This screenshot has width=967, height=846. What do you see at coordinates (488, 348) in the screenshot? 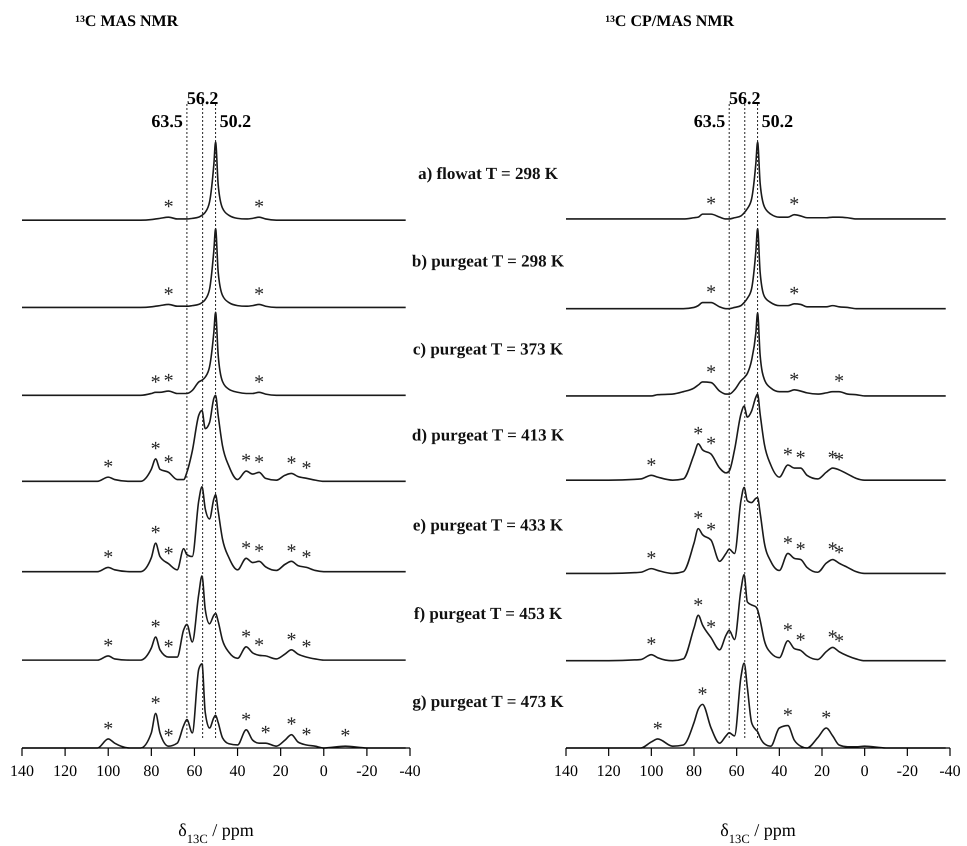
I see `text: c) purgeat T = 373 K` at bounding box center [488, 348].